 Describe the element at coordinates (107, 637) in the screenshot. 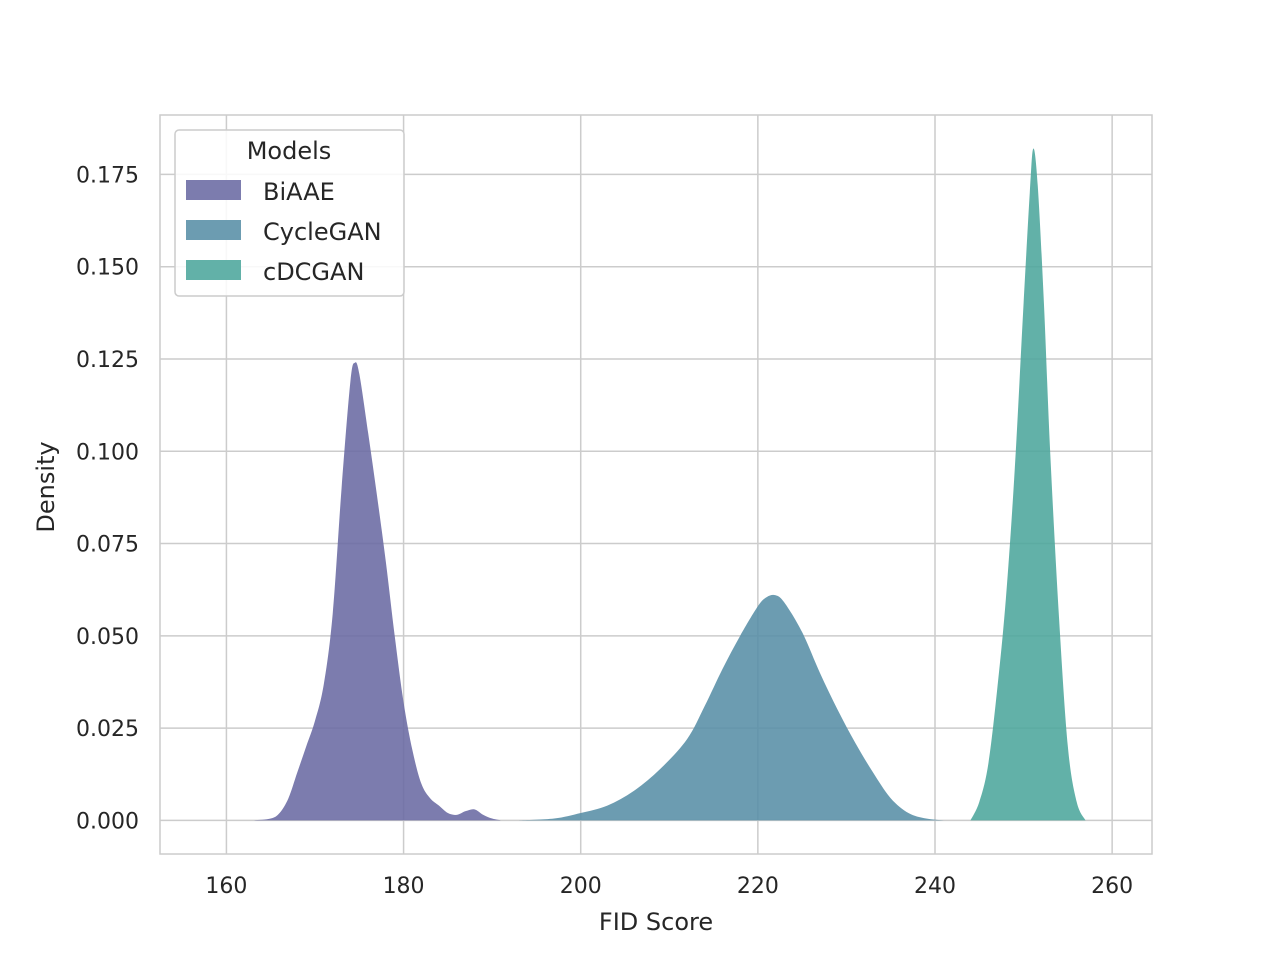

I see `y-tick-label: 0.050` at that location.